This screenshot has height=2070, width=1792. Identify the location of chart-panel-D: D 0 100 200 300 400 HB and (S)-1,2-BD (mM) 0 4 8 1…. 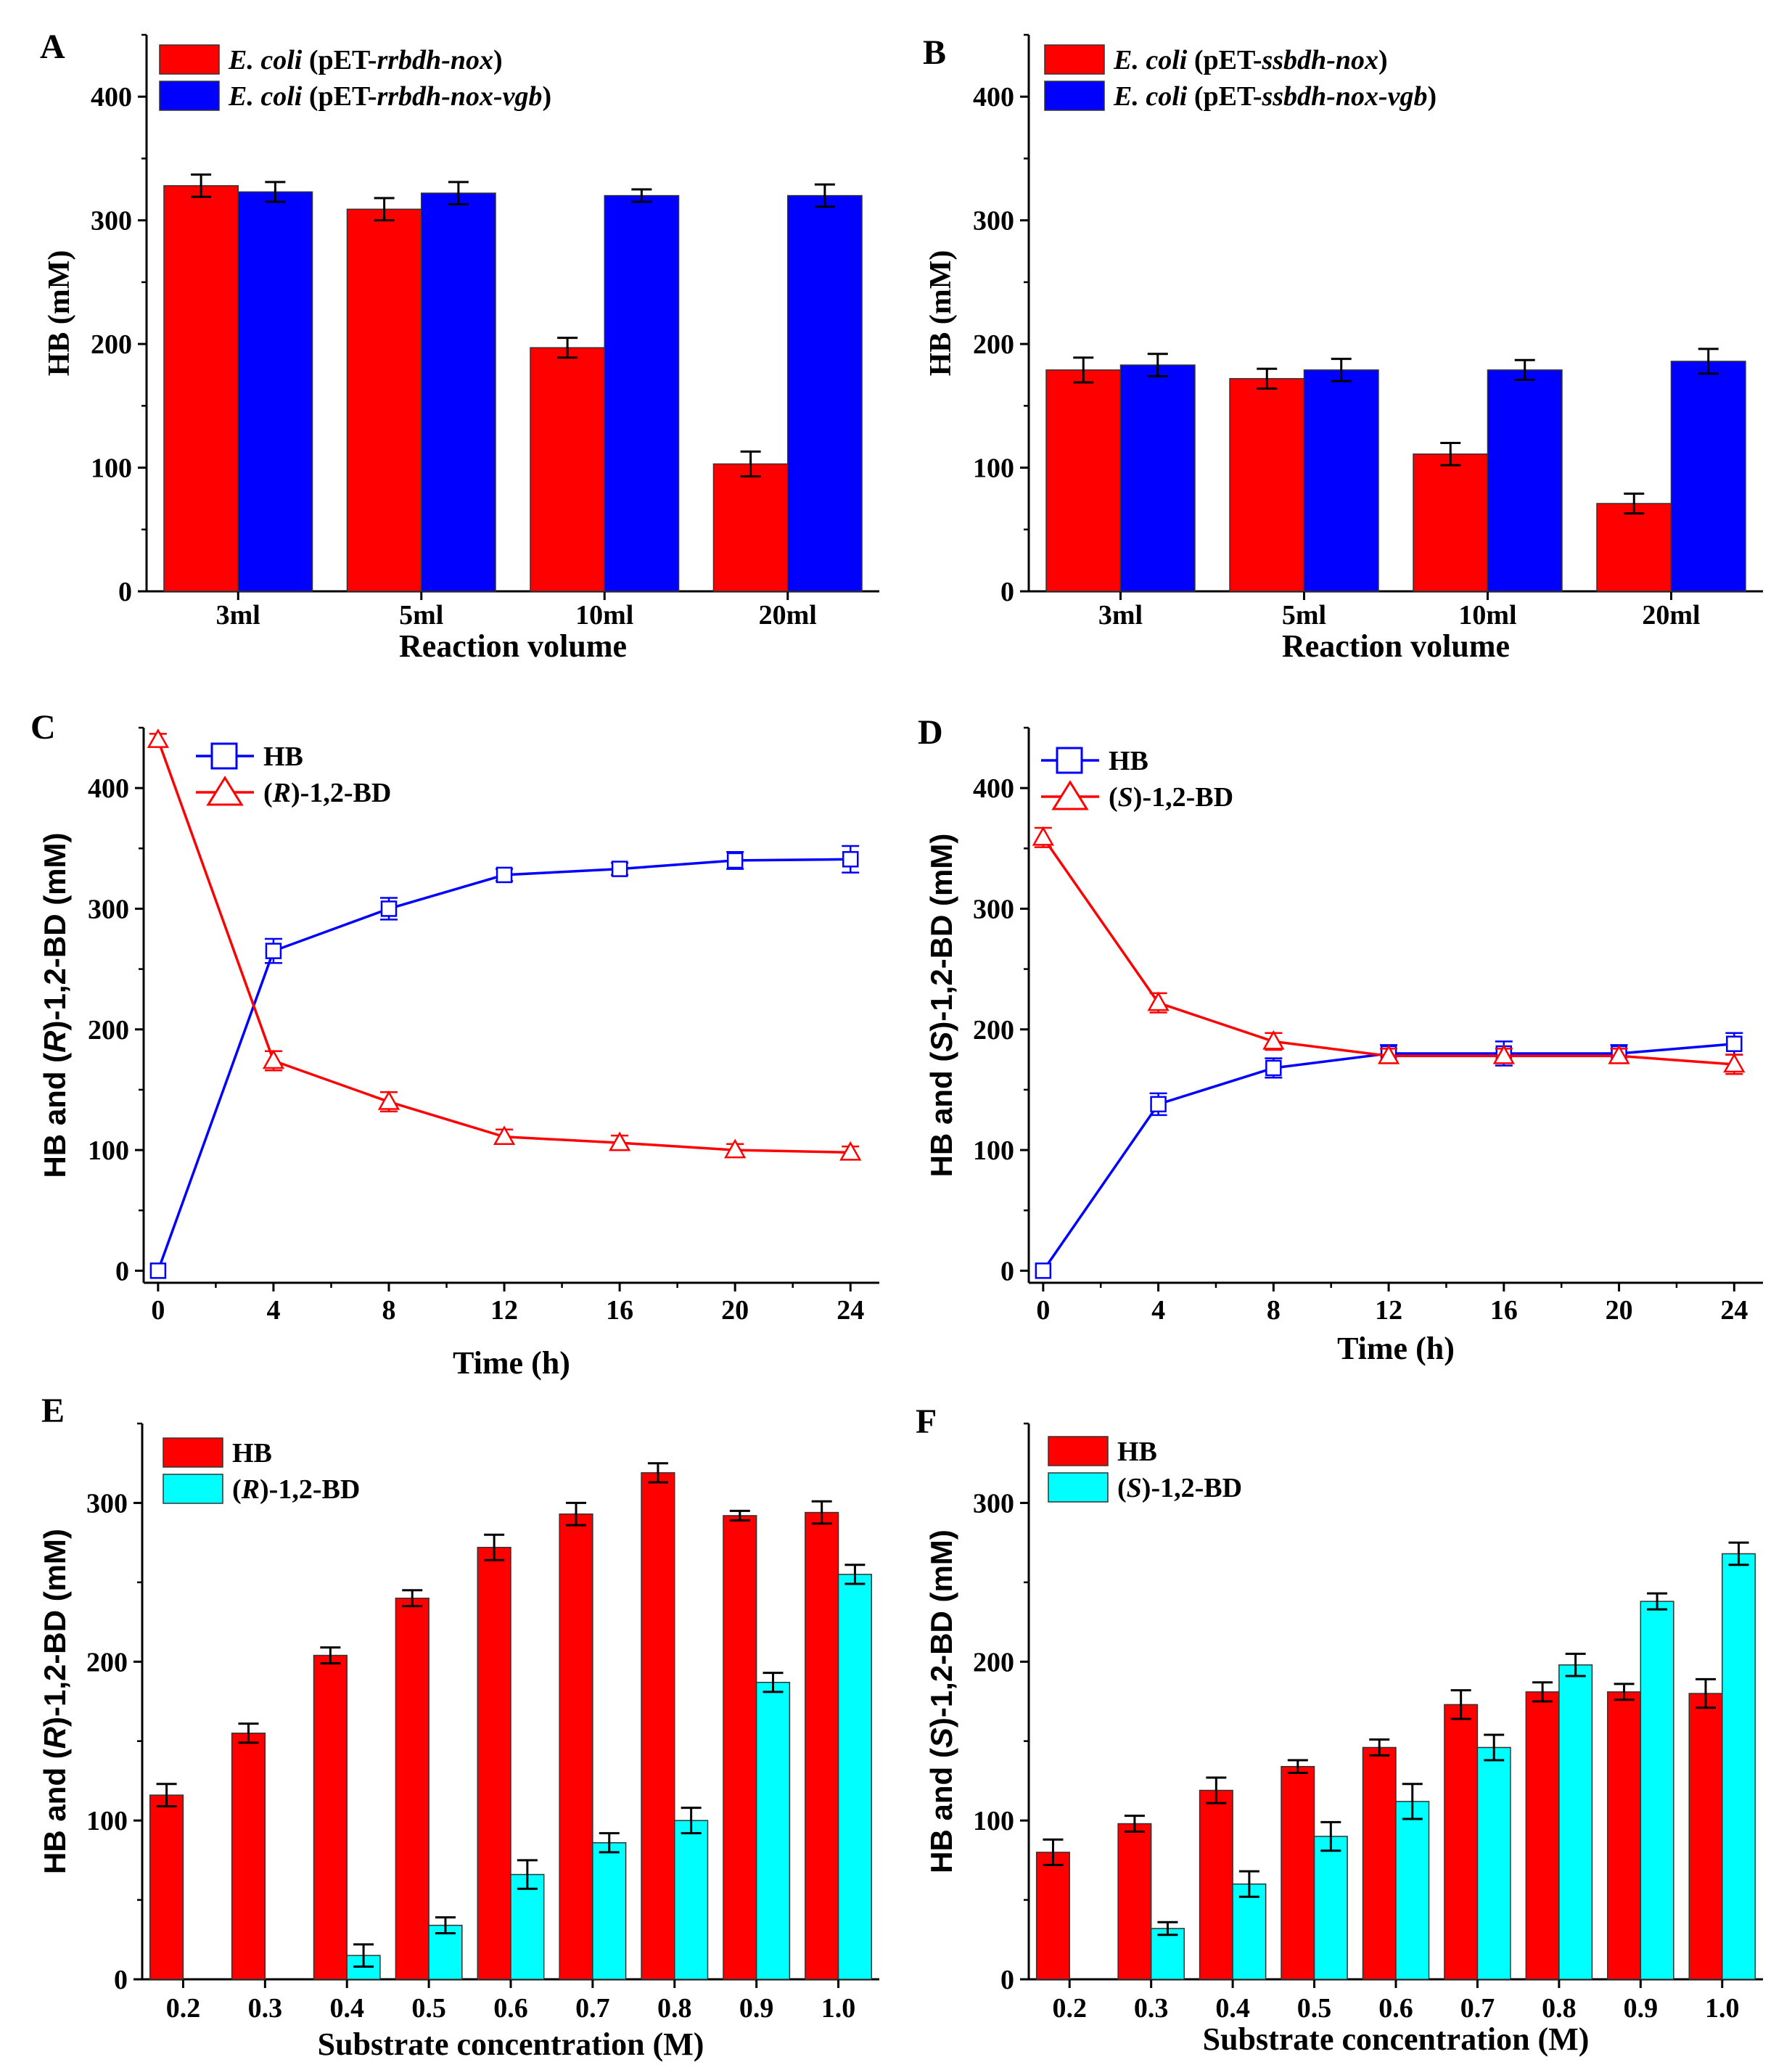
(1340, 1039).